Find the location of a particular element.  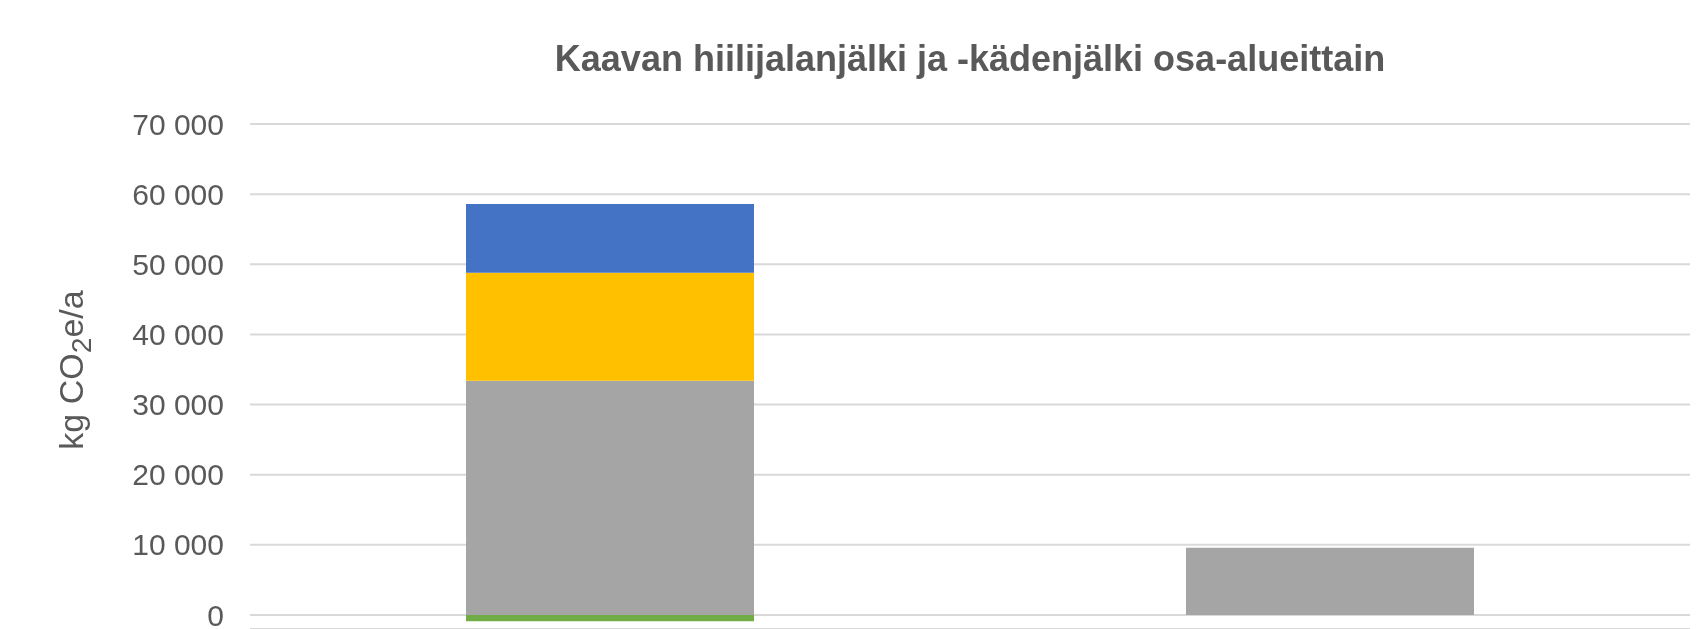

y-tick-label: 10 000 is located at coordinates (178, 545).